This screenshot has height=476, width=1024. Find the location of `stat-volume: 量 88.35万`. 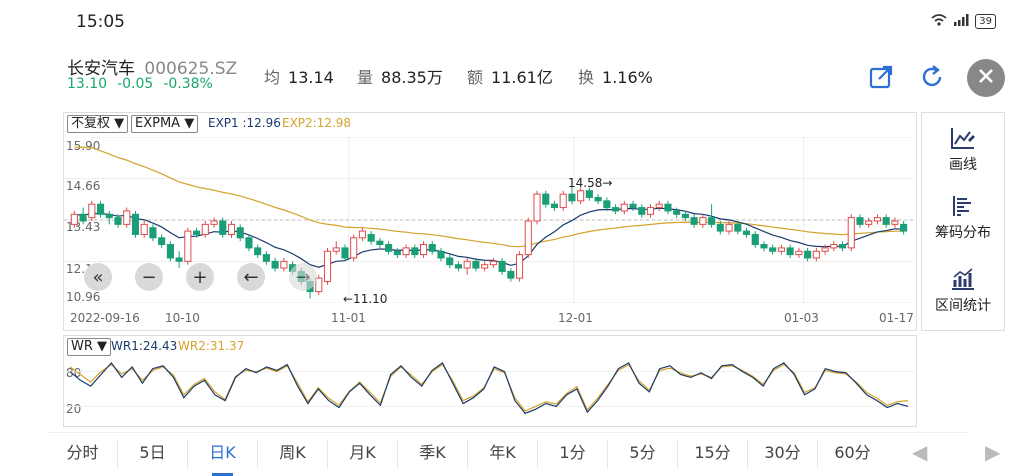

stat-volume: 量 88.35万 is located at coordinates (400, 77).